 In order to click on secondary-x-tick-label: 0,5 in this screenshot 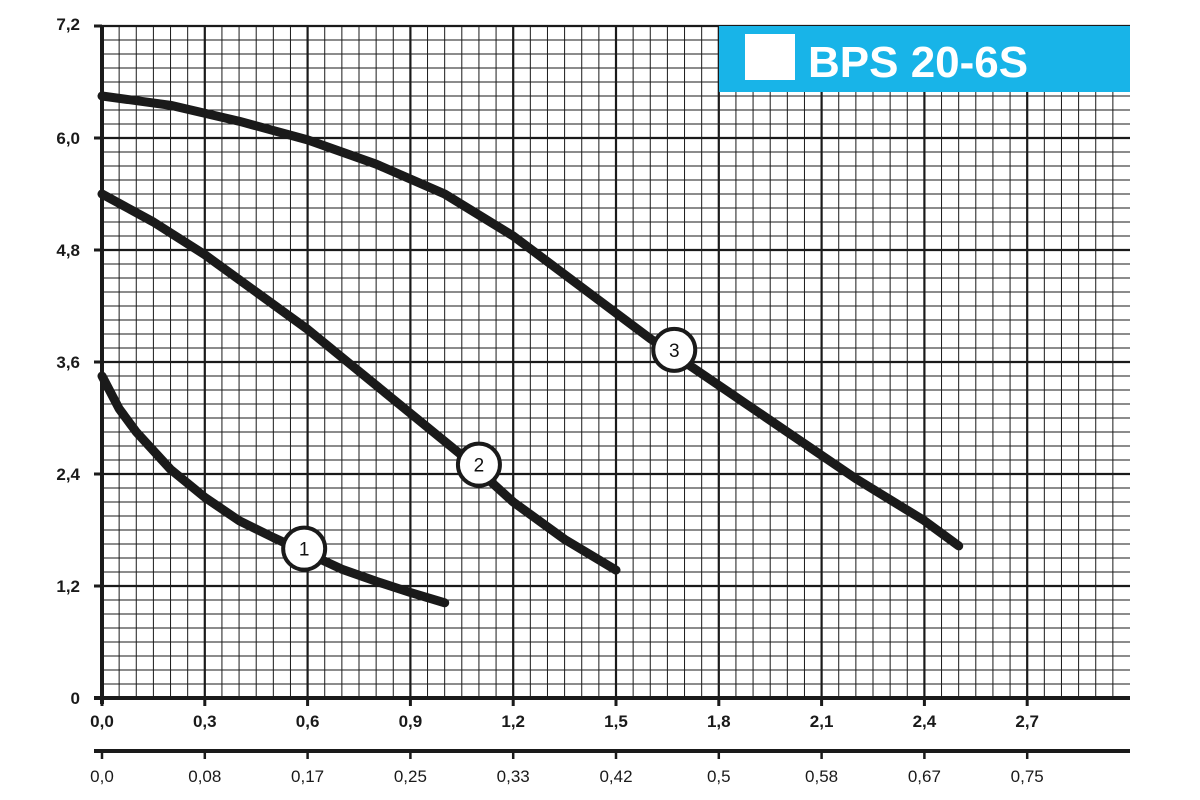, I will do `click(719, 776)`.